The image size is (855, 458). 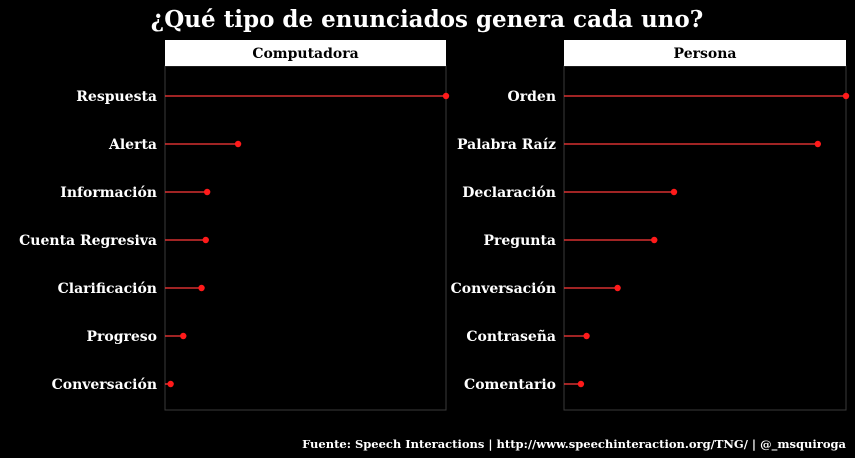 I want to click on category-label: Clarificación, so click(x=107, y=289).